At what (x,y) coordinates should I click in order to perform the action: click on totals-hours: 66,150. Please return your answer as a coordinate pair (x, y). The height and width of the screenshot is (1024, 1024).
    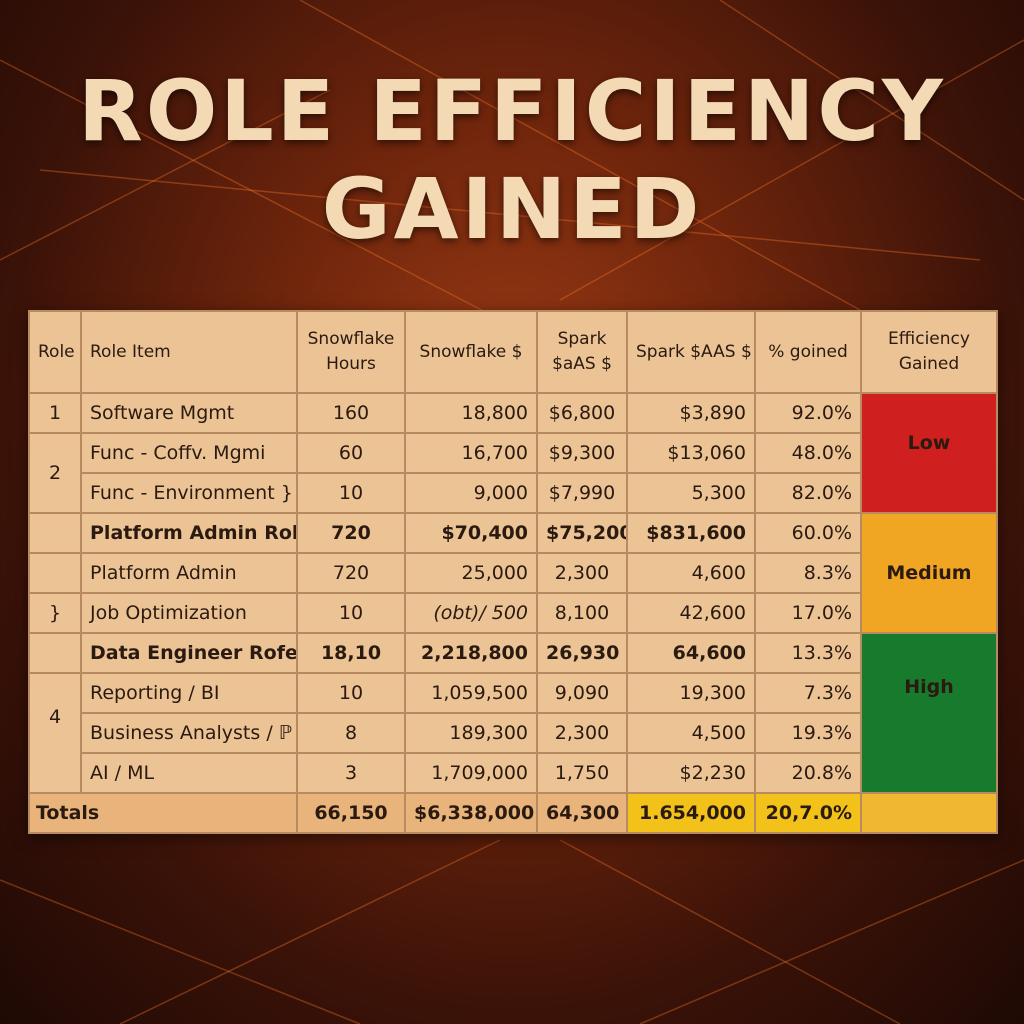
    Looking at the image, I should click on (351, 813).